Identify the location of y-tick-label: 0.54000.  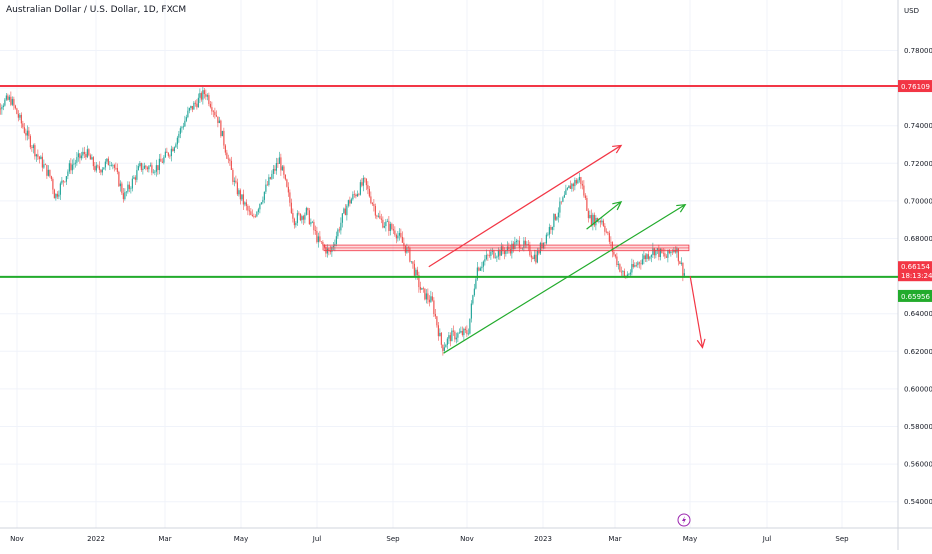
(918, 502).